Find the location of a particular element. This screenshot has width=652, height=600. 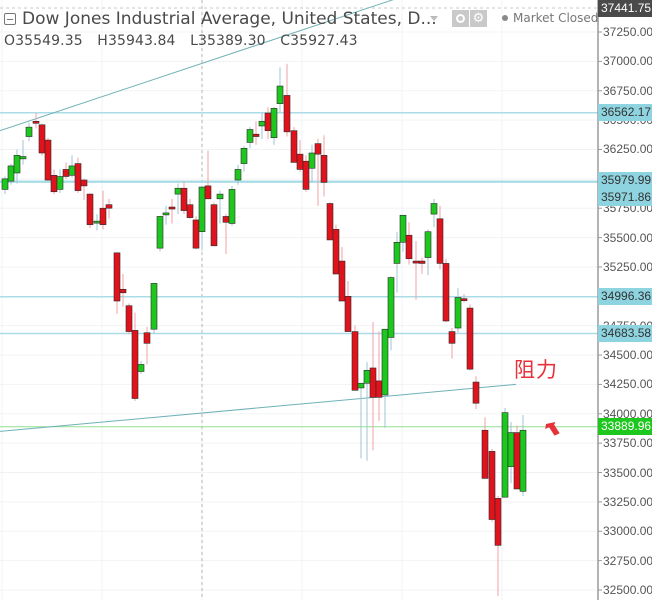

ohlc-close: C35927.43 is located at coordinates (319, 41).